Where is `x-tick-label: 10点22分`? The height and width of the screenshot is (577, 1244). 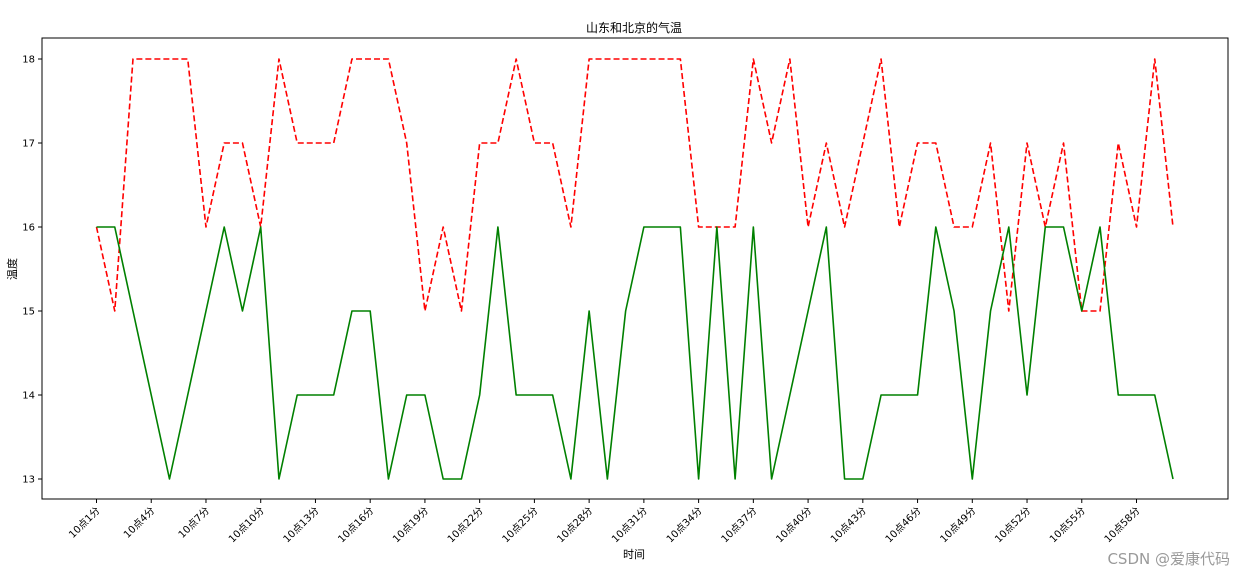
x-tick-label: 10点22分 is located at coordinates (465, 525).